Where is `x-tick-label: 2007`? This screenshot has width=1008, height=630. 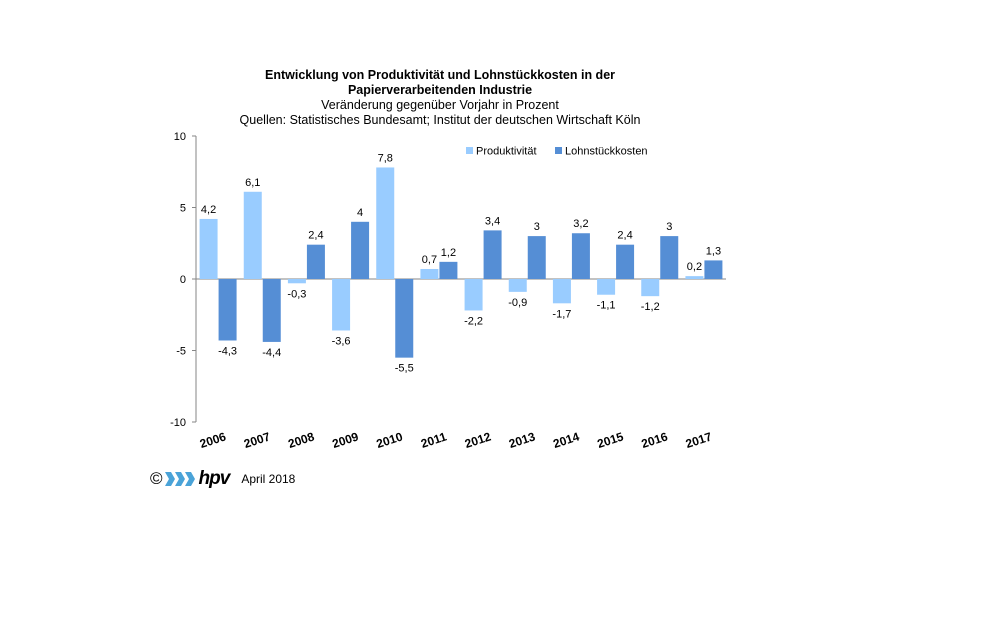 x-tick-label: 2007 is located at coordinates (257, 440).